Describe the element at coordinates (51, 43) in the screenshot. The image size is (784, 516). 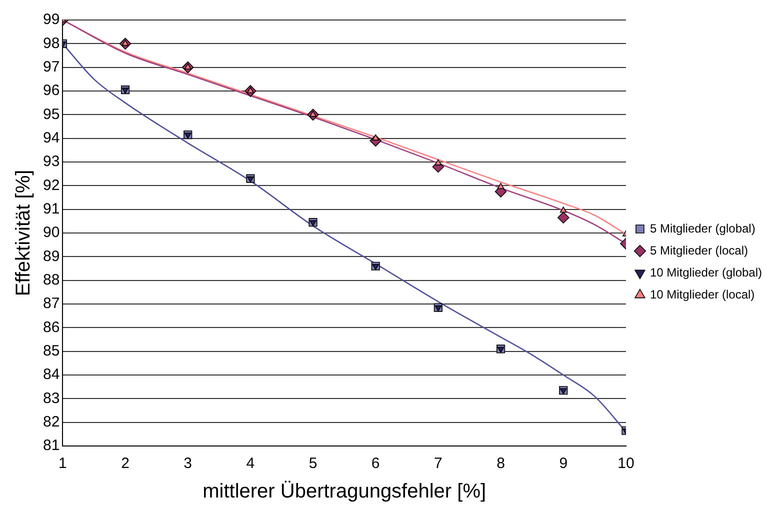
I see `y-tick-label: 98` at that location.